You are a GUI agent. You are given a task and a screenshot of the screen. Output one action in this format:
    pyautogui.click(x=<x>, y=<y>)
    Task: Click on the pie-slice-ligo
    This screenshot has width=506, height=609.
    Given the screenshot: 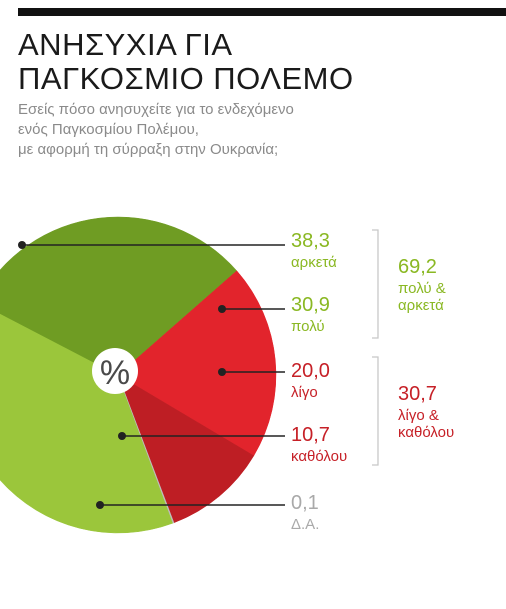 What is the action you would take?
    pyautogui.click(x=197, y=363)
    